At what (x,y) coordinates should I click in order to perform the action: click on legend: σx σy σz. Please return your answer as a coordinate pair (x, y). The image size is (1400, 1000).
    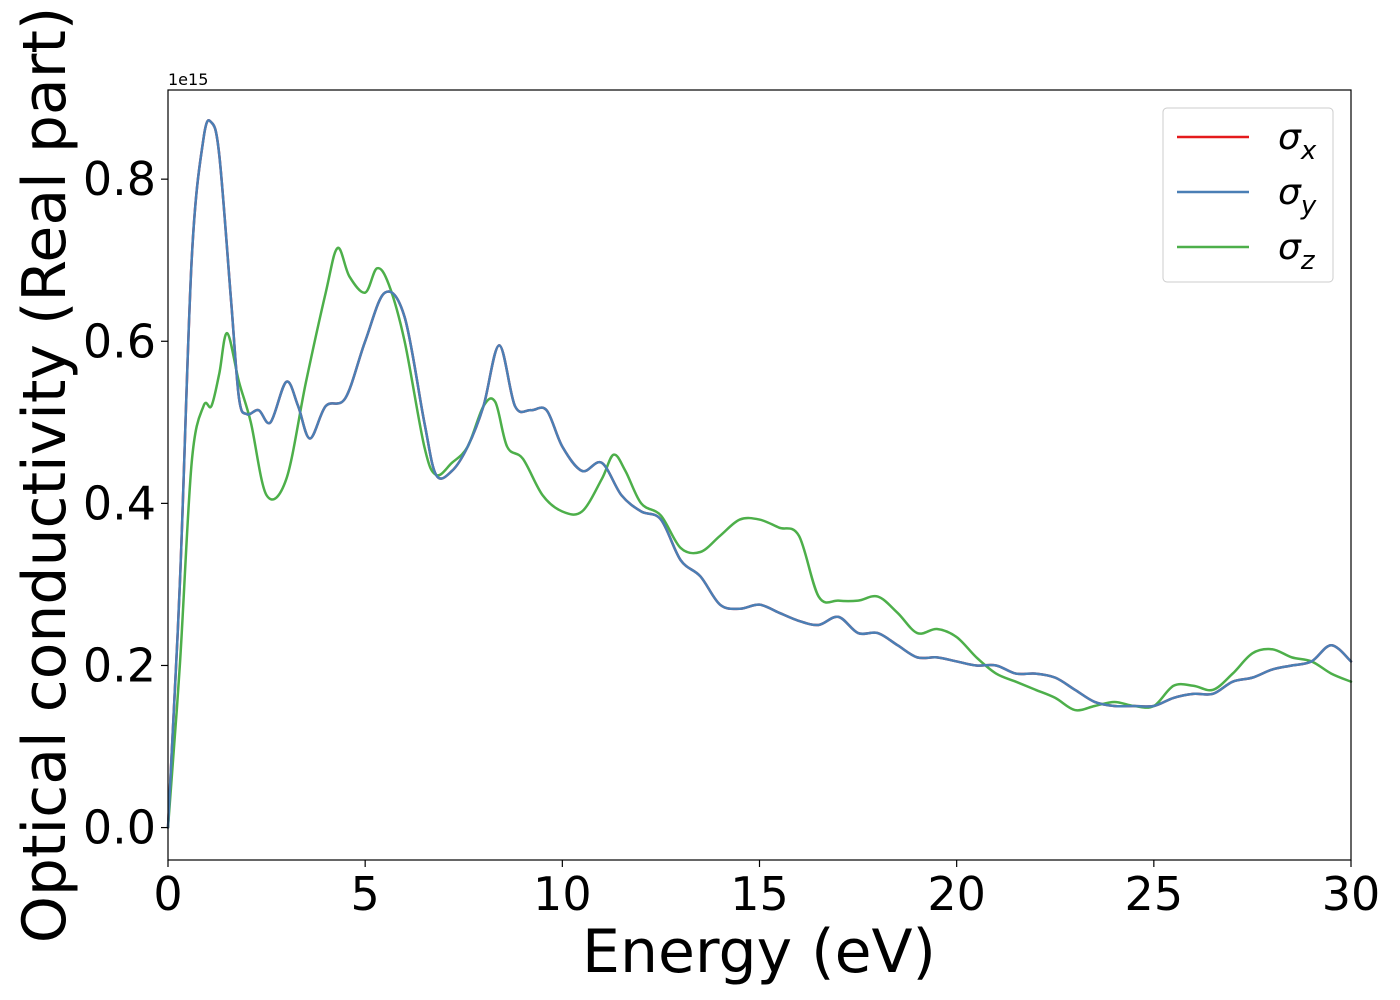
    Looking at the image, I should click on (1248, 195).